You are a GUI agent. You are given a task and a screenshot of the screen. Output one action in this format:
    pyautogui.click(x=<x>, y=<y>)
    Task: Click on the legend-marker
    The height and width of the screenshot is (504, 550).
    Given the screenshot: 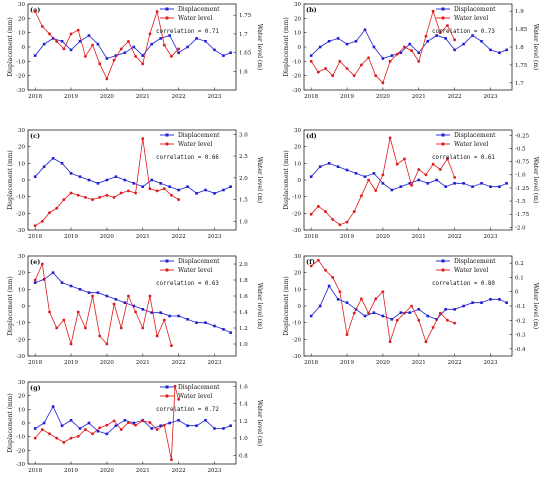 What is the action you would take?
    pyautogui.click(x=167, y=9)
    